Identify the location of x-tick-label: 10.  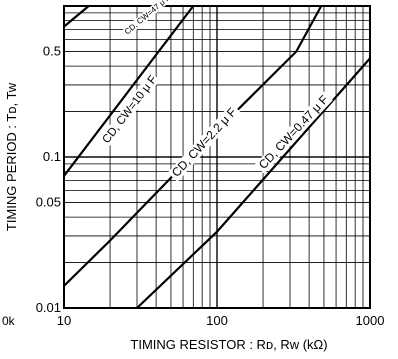
(64, 320).